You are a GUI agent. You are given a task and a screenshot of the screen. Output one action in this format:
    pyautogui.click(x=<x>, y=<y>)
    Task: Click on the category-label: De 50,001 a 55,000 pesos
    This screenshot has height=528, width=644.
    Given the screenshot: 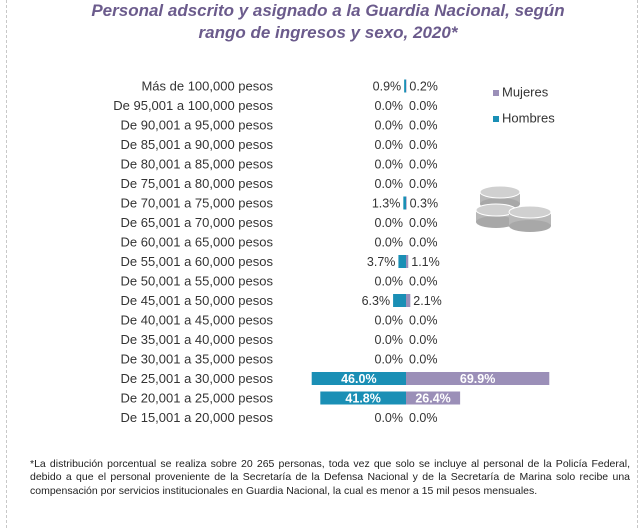 What is the action you would take?
    pyautogui.click(x=196, y=281)
    